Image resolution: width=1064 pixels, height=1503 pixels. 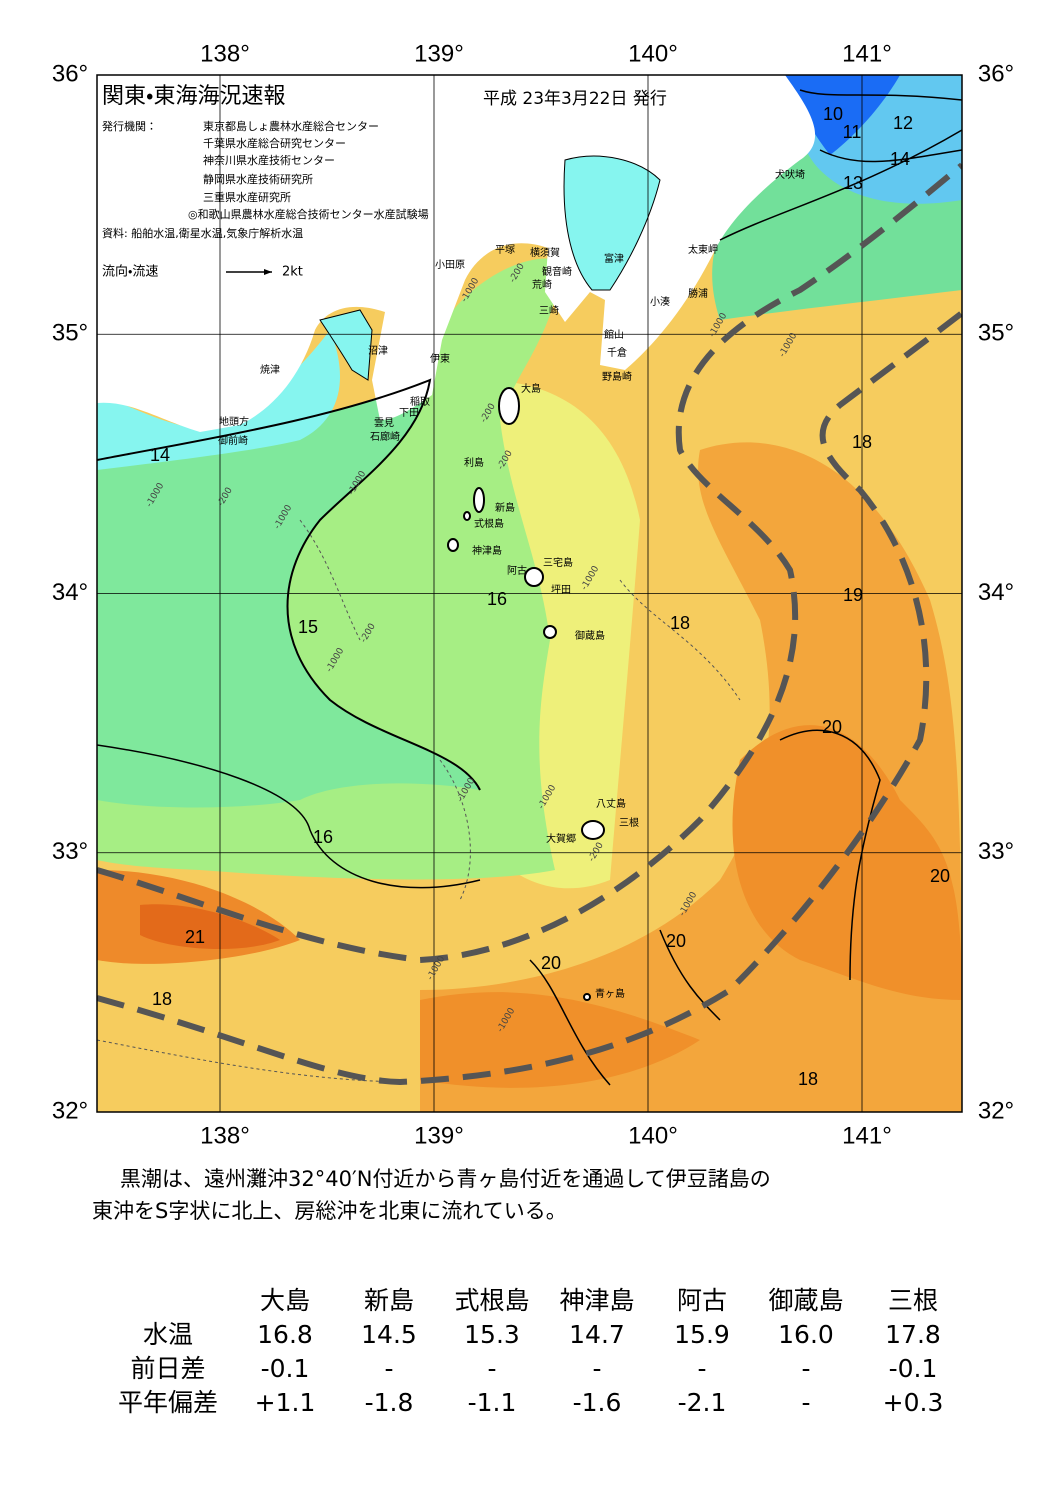 I want to click on place-label: 下田, so click(x=409, y=413).